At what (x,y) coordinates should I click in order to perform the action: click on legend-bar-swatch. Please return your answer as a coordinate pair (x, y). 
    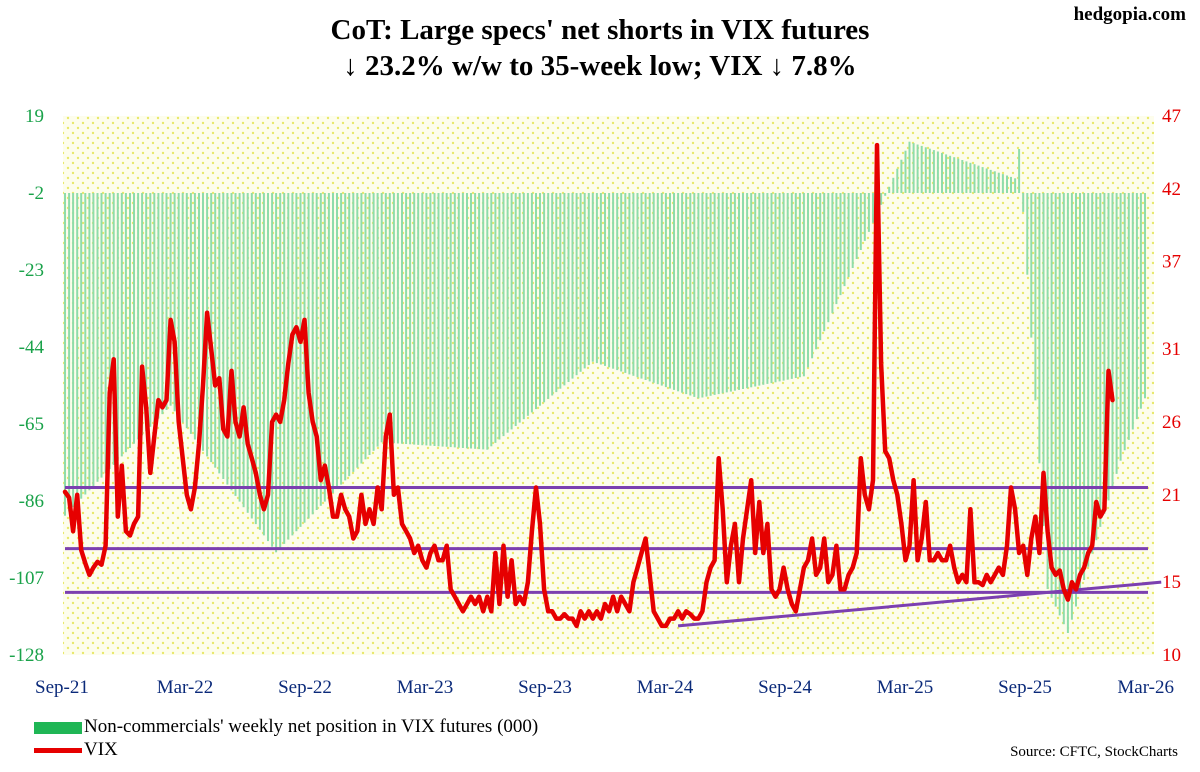
    Looking at the image, I should click on (58, 727).